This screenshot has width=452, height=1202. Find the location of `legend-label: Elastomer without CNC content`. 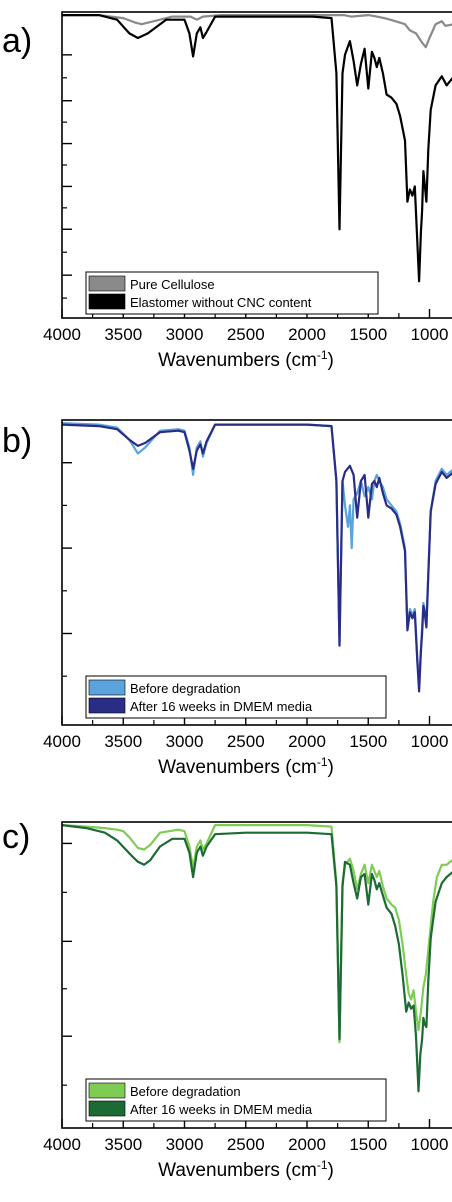

legend-label: Elastomer without CNC content is located at coordinates (221, 302).